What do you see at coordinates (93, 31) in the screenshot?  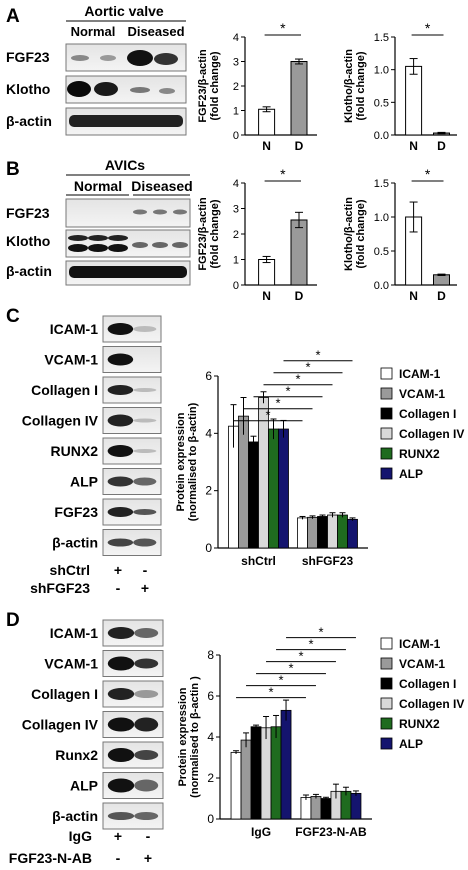 I see `blot-col-label: Normal` at bounding box center [93, 31].